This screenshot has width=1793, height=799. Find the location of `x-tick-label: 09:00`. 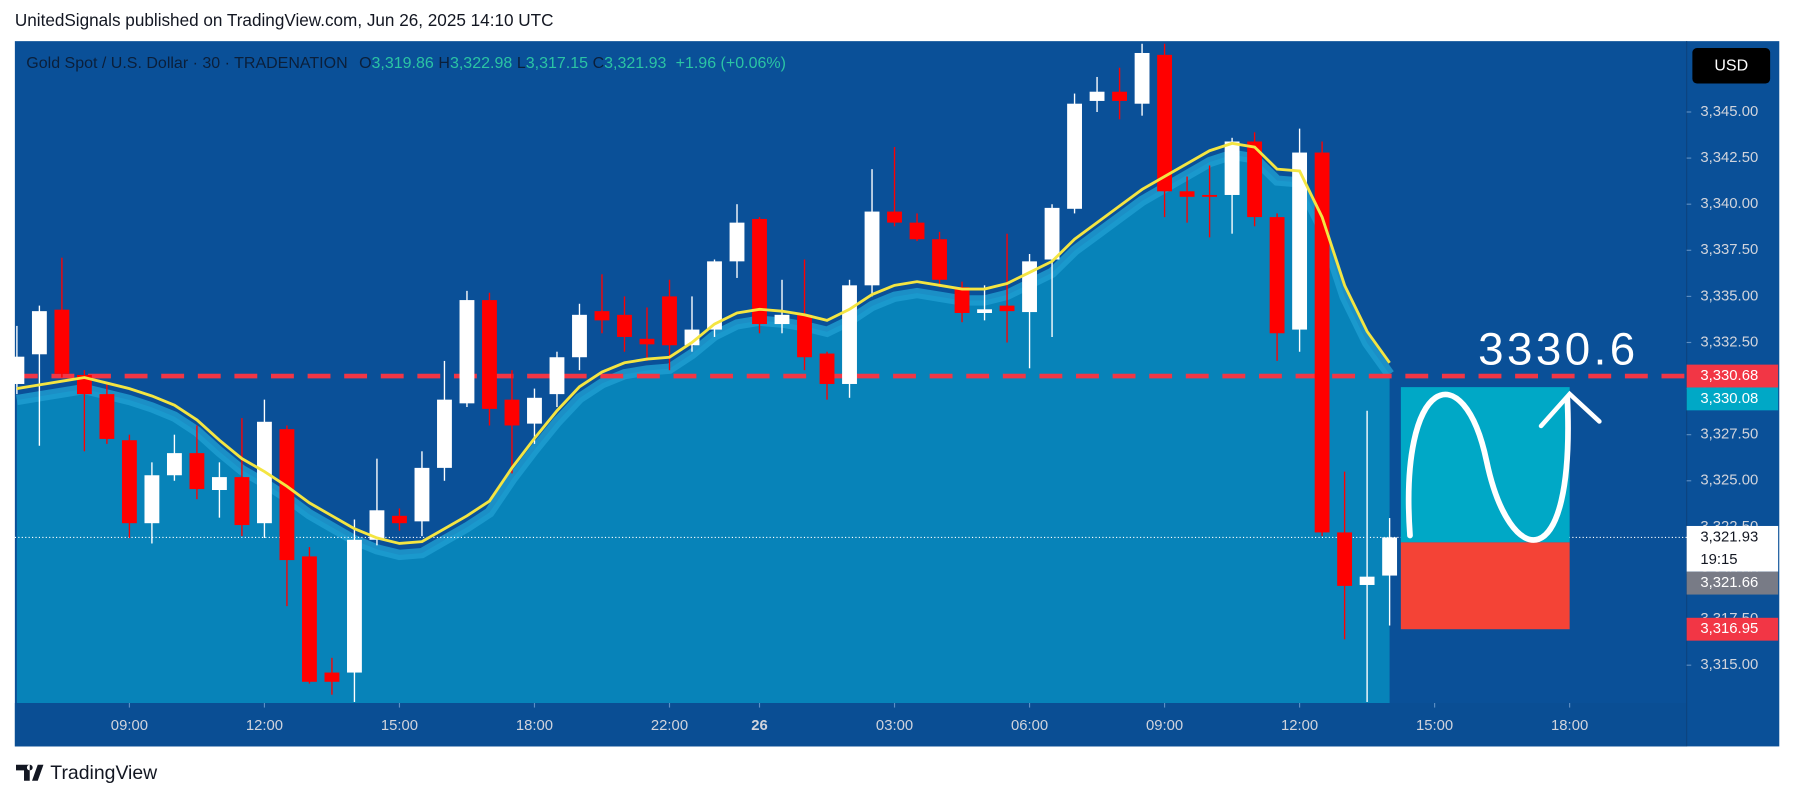

x-tick-label: 09:00 is located at coordinates (129, 726).